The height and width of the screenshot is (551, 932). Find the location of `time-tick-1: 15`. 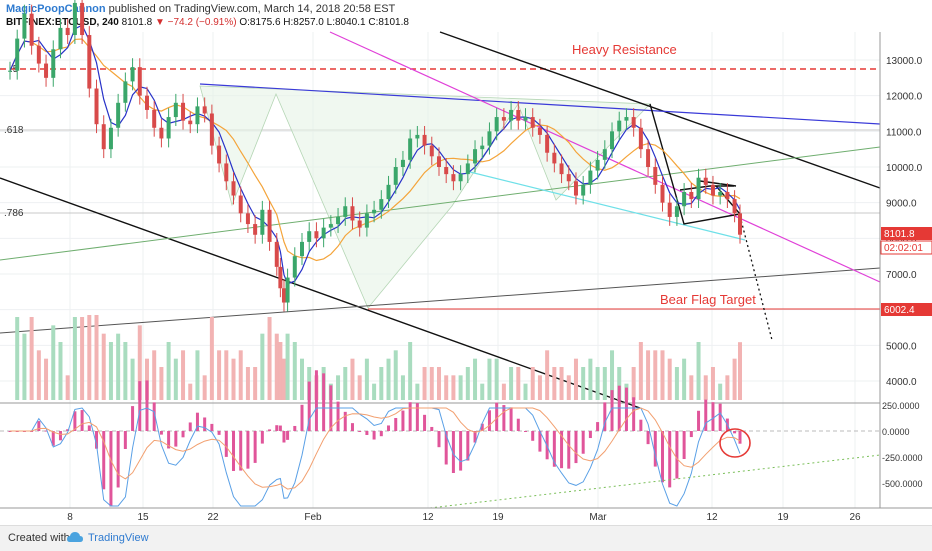

time-tick-1: 15 is located at coordinates (143, 517).